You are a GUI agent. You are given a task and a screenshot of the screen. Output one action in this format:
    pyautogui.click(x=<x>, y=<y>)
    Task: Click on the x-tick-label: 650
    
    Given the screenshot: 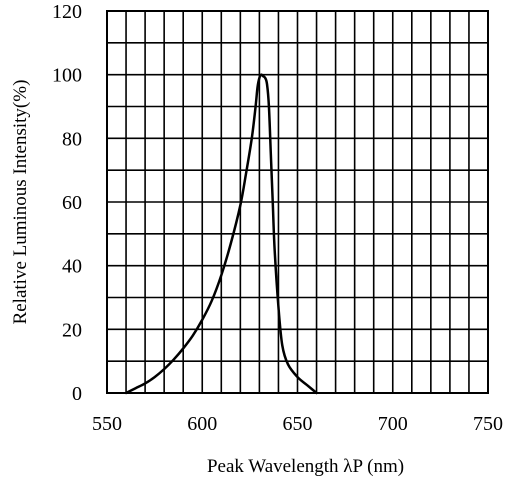 What is the action you would take?
    pyautogui.click(x=298, y=424)
    